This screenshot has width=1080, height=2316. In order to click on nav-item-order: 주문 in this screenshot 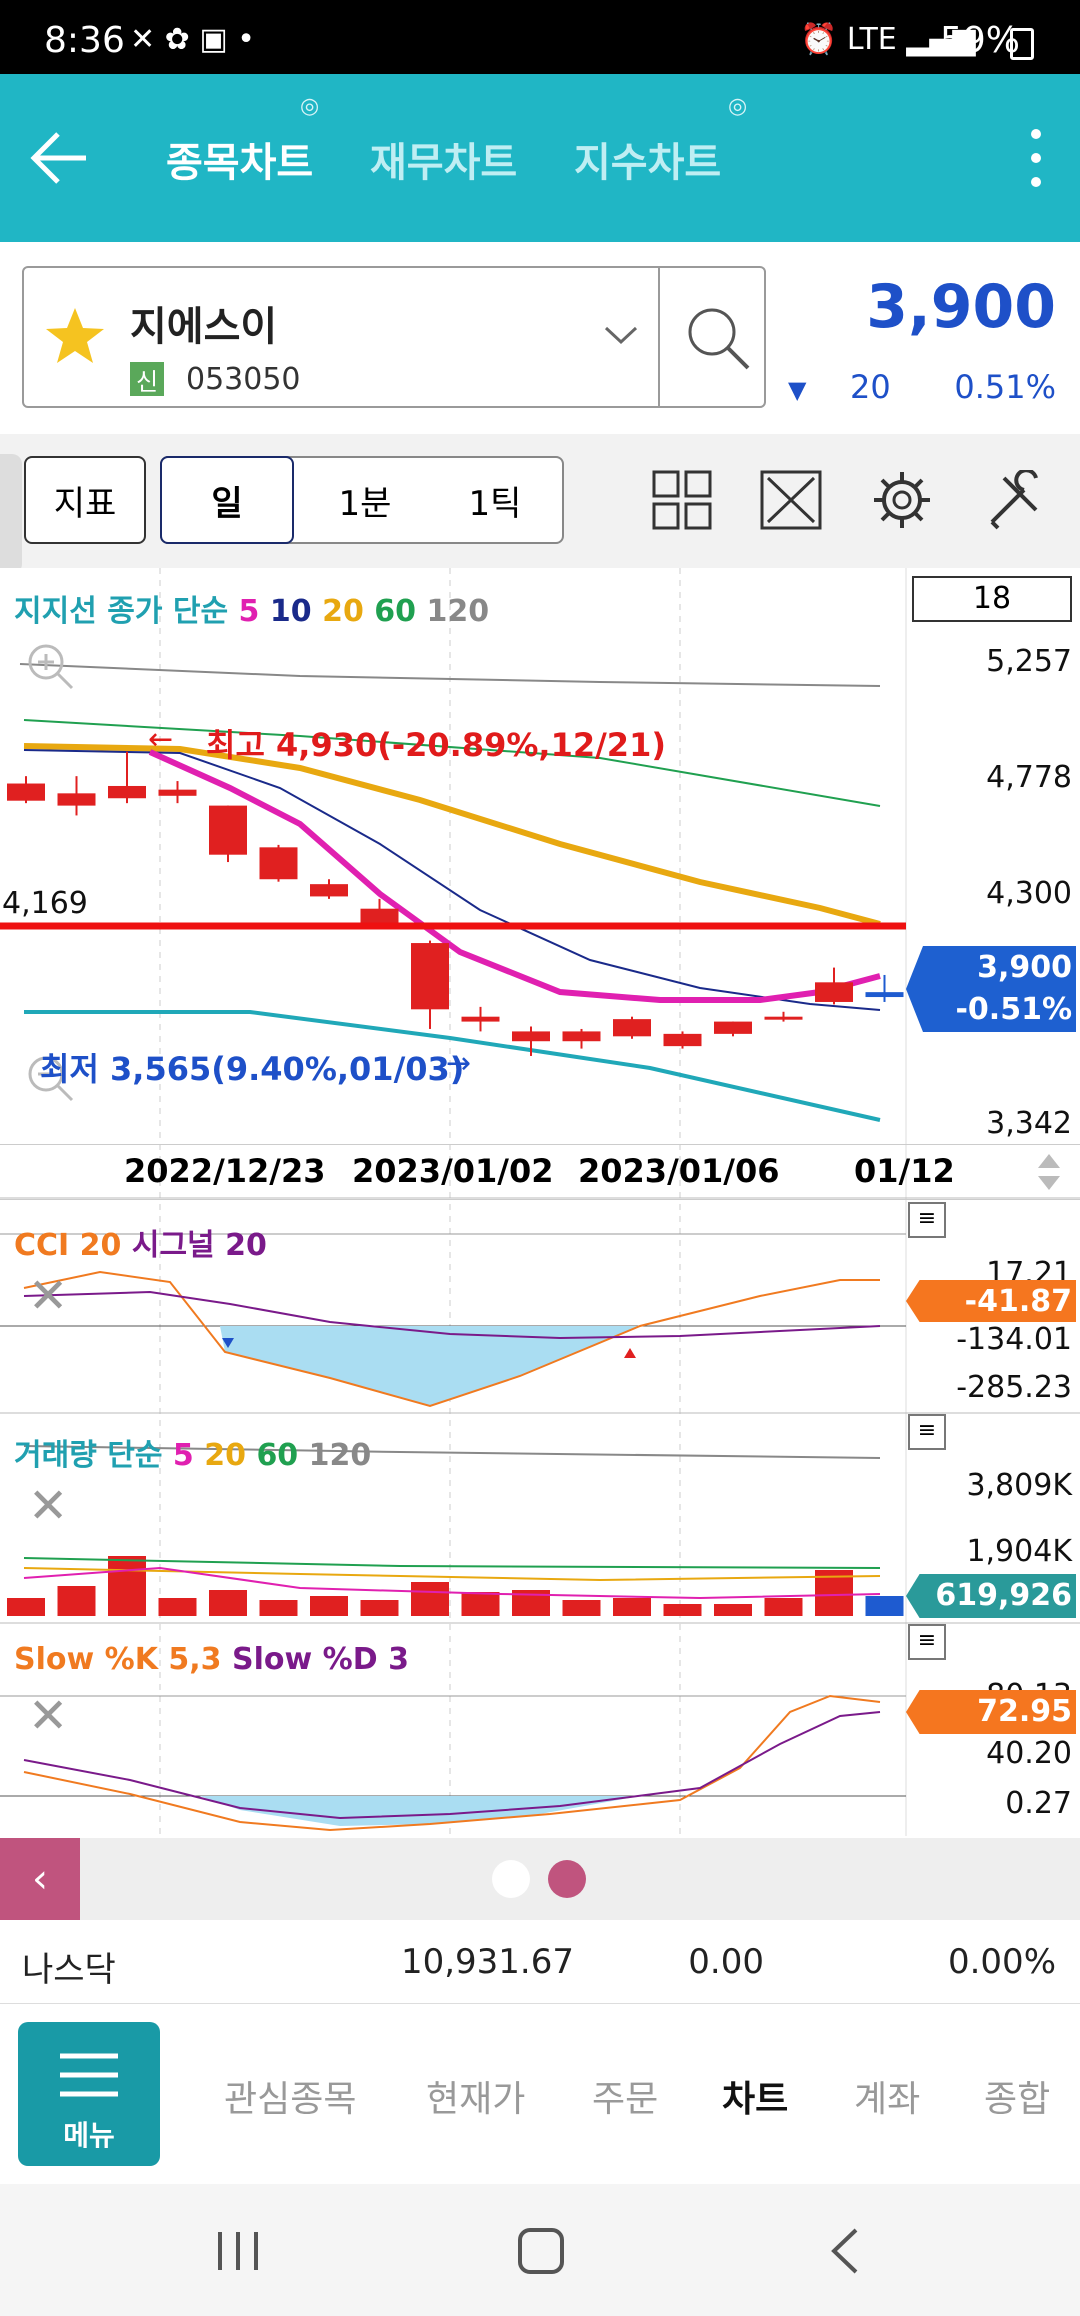, I will do `click(625, 2099)`.